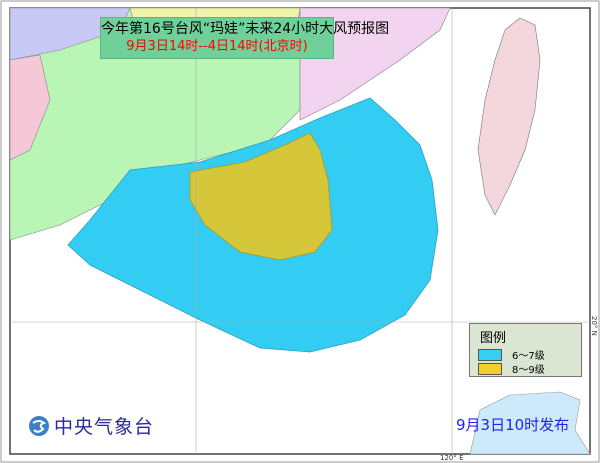  Describe the element at coordinates (30, 107) in the screenshot. I see `land-west` at that location.